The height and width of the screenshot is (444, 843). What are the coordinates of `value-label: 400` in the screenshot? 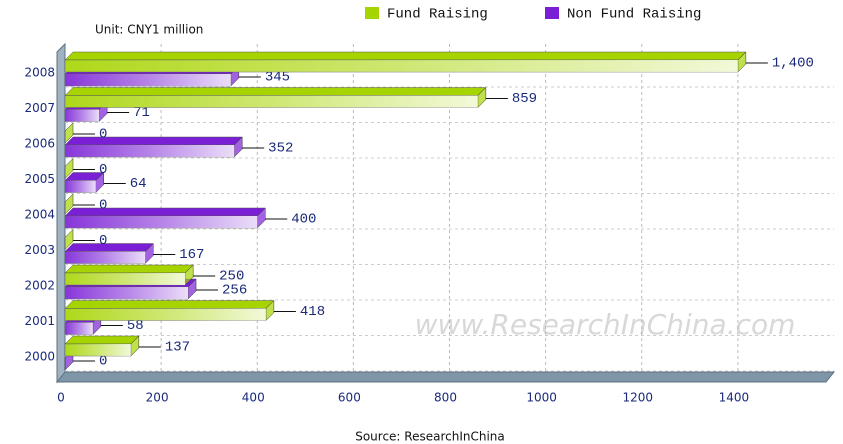 It's located at (303, 220).